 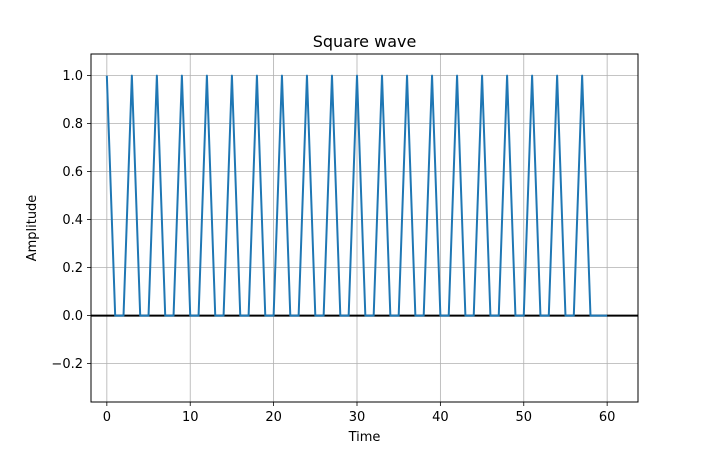 What do you see at coordinates (32, 228) in the screenshot?
I see `y-axis-label: Amplitude` at bounding box center [32, 228].